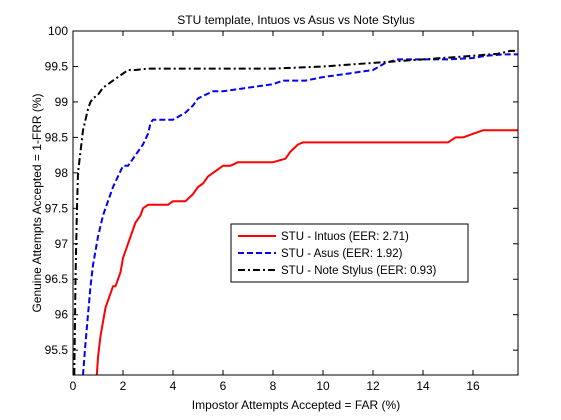 Image resolution: width=561 pixels, height=420 pixels. Describe the element at coordinates (342, 254) in the screenshot. I see `legend-label-2: STU - Asus (EER: 1.92)` at that location.